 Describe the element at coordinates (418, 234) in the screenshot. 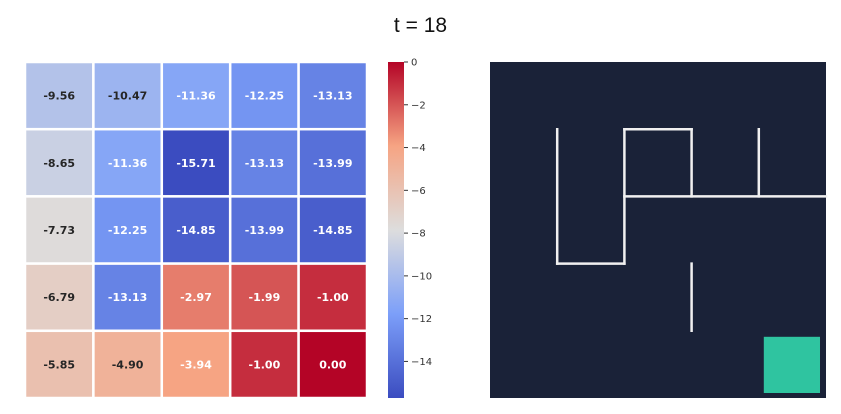

I see `colorbar-tick-label: −8` at that location.